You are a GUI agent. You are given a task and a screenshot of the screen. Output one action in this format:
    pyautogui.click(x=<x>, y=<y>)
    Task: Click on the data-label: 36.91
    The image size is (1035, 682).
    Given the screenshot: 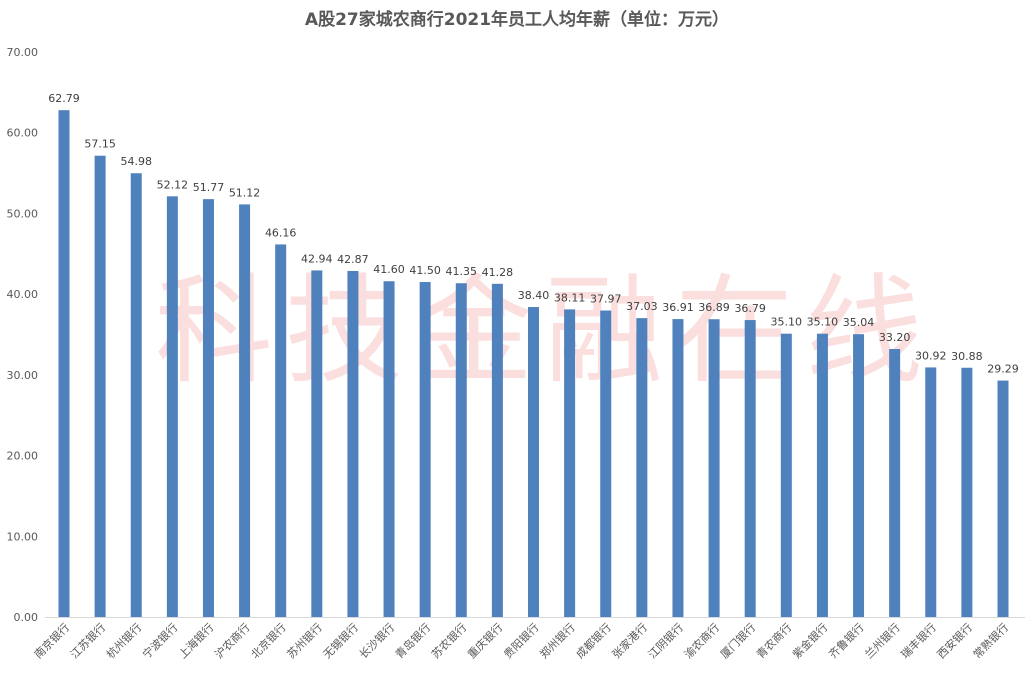 What is the action you would take?
    pyautogui.click(x=678, y=307)
    